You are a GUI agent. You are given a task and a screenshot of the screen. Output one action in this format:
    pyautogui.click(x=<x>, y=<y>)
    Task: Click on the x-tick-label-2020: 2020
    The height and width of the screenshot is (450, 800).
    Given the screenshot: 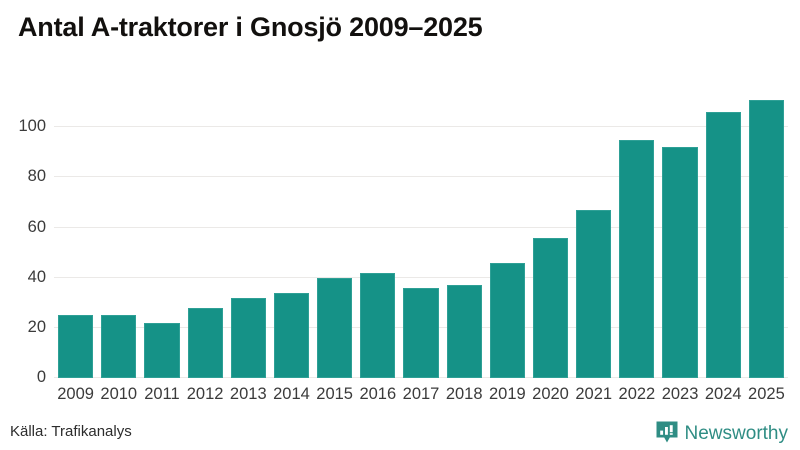 What is the action you would take?
    pyautogui.click(x=550, y=394)
    